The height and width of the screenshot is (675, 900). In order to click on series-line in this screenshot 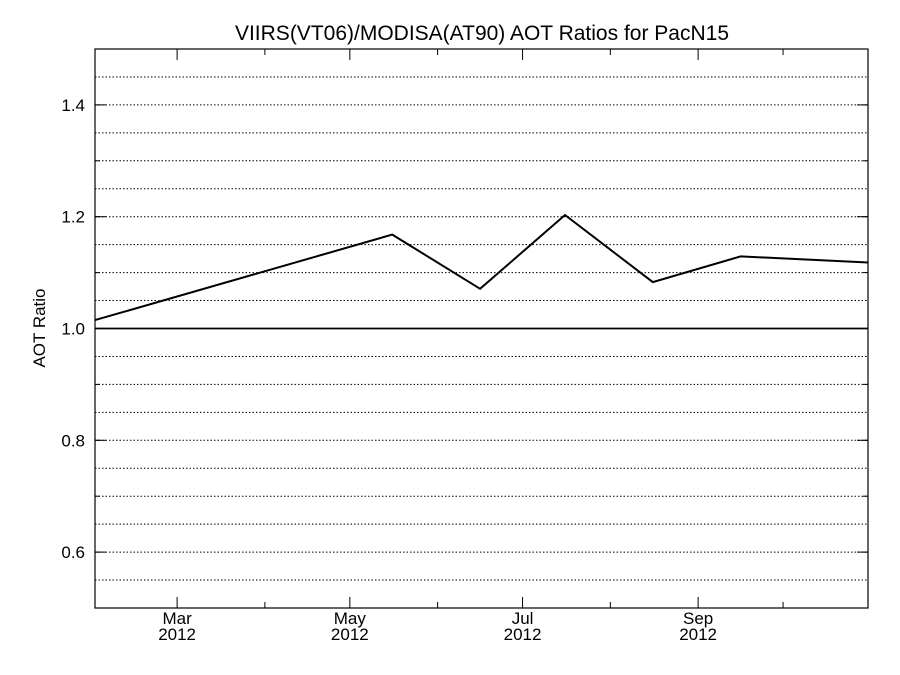, I will do `click(481, 267)`.